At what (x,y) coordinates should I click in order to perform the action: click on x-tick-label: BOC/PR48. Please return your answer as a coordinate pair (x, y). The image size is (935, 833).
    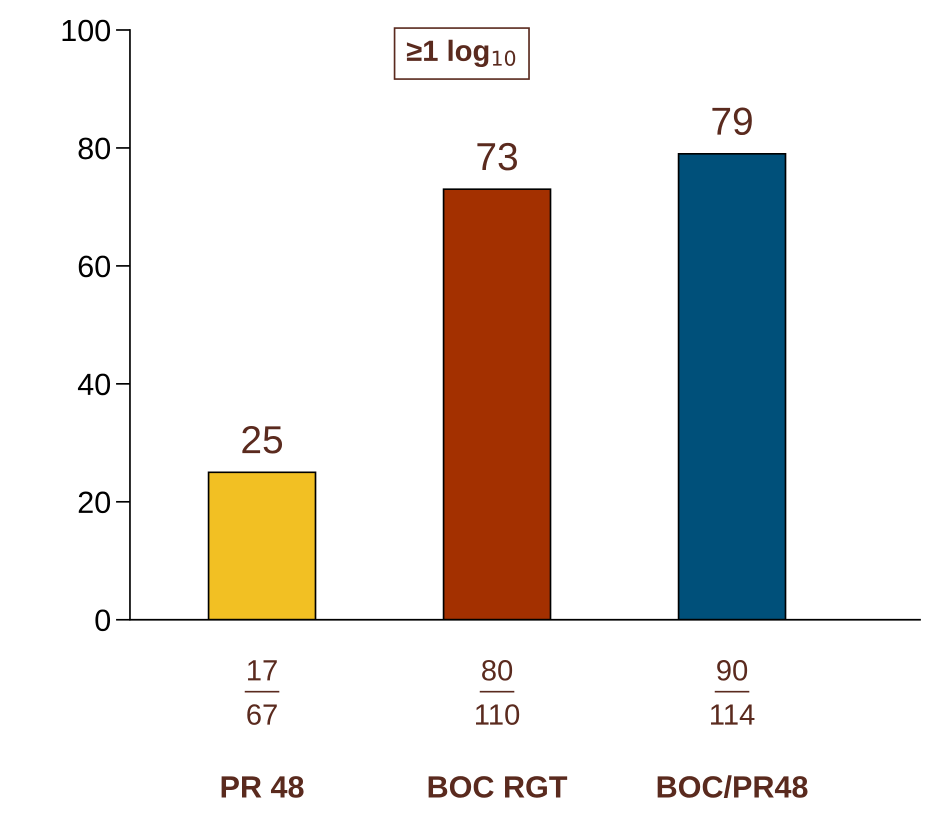
    Looking at the image, I should click on (733, 786).